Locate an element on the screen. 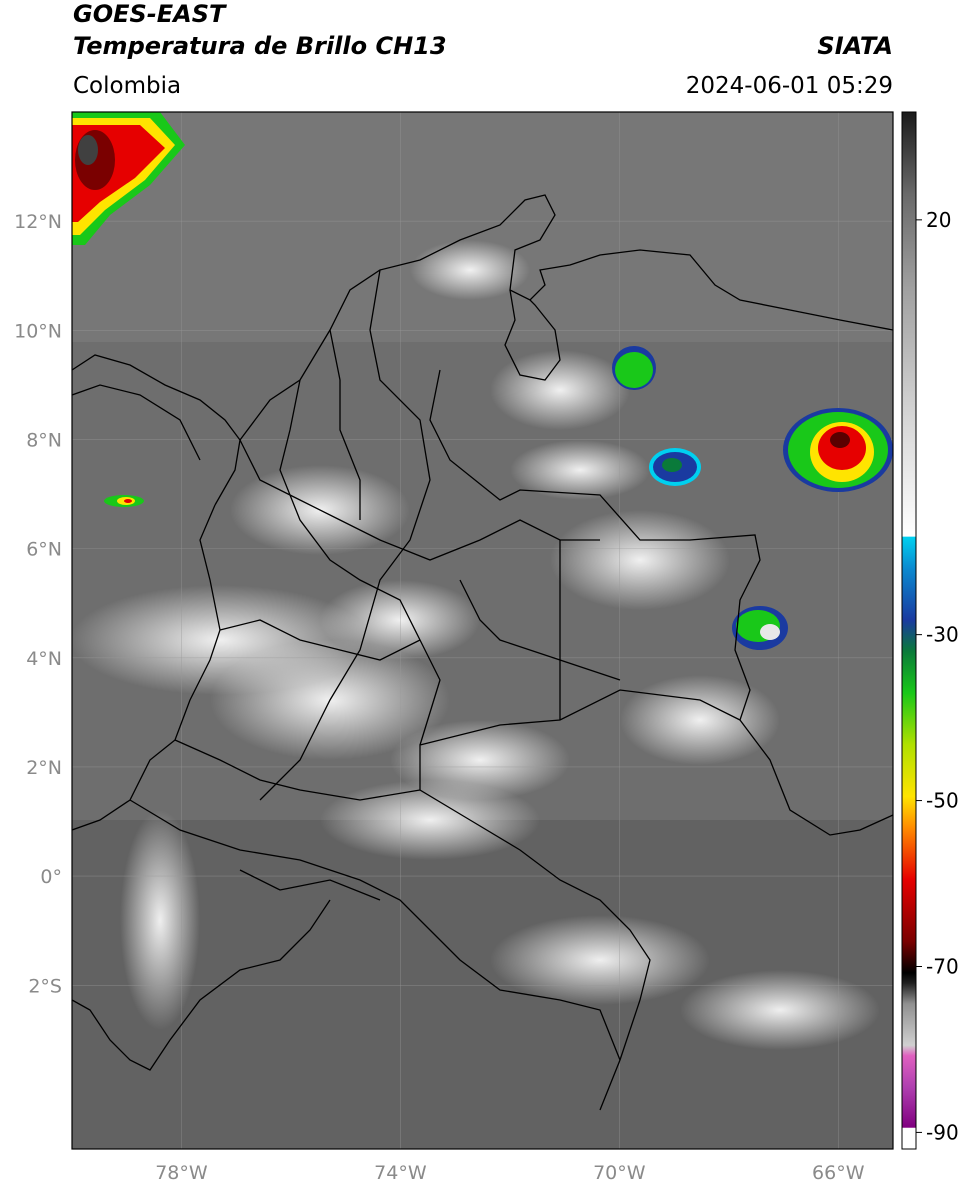 Image resolution: width=966 pixels, height=1190 pixels. lat-tick-label: 0° is located at coordinates (51, 877).